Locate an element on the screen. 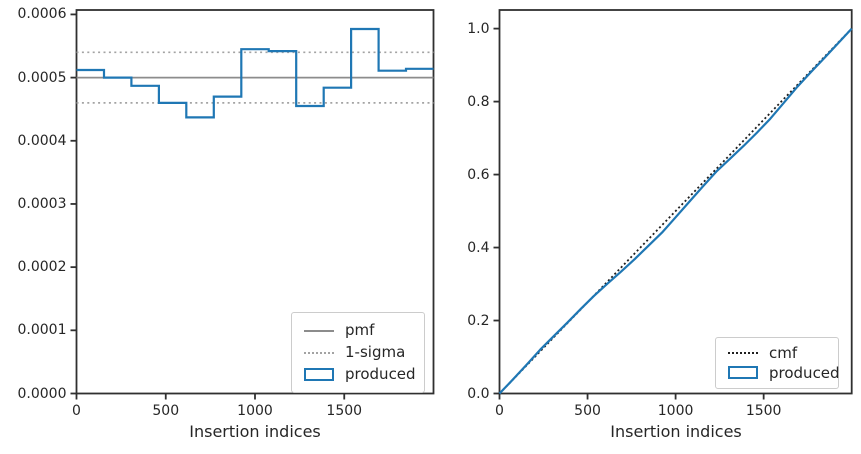 The width and height of the screenshot is (861, 454). legend-label-1-sigma: 1-sigma is located at coordinates (375, 352).